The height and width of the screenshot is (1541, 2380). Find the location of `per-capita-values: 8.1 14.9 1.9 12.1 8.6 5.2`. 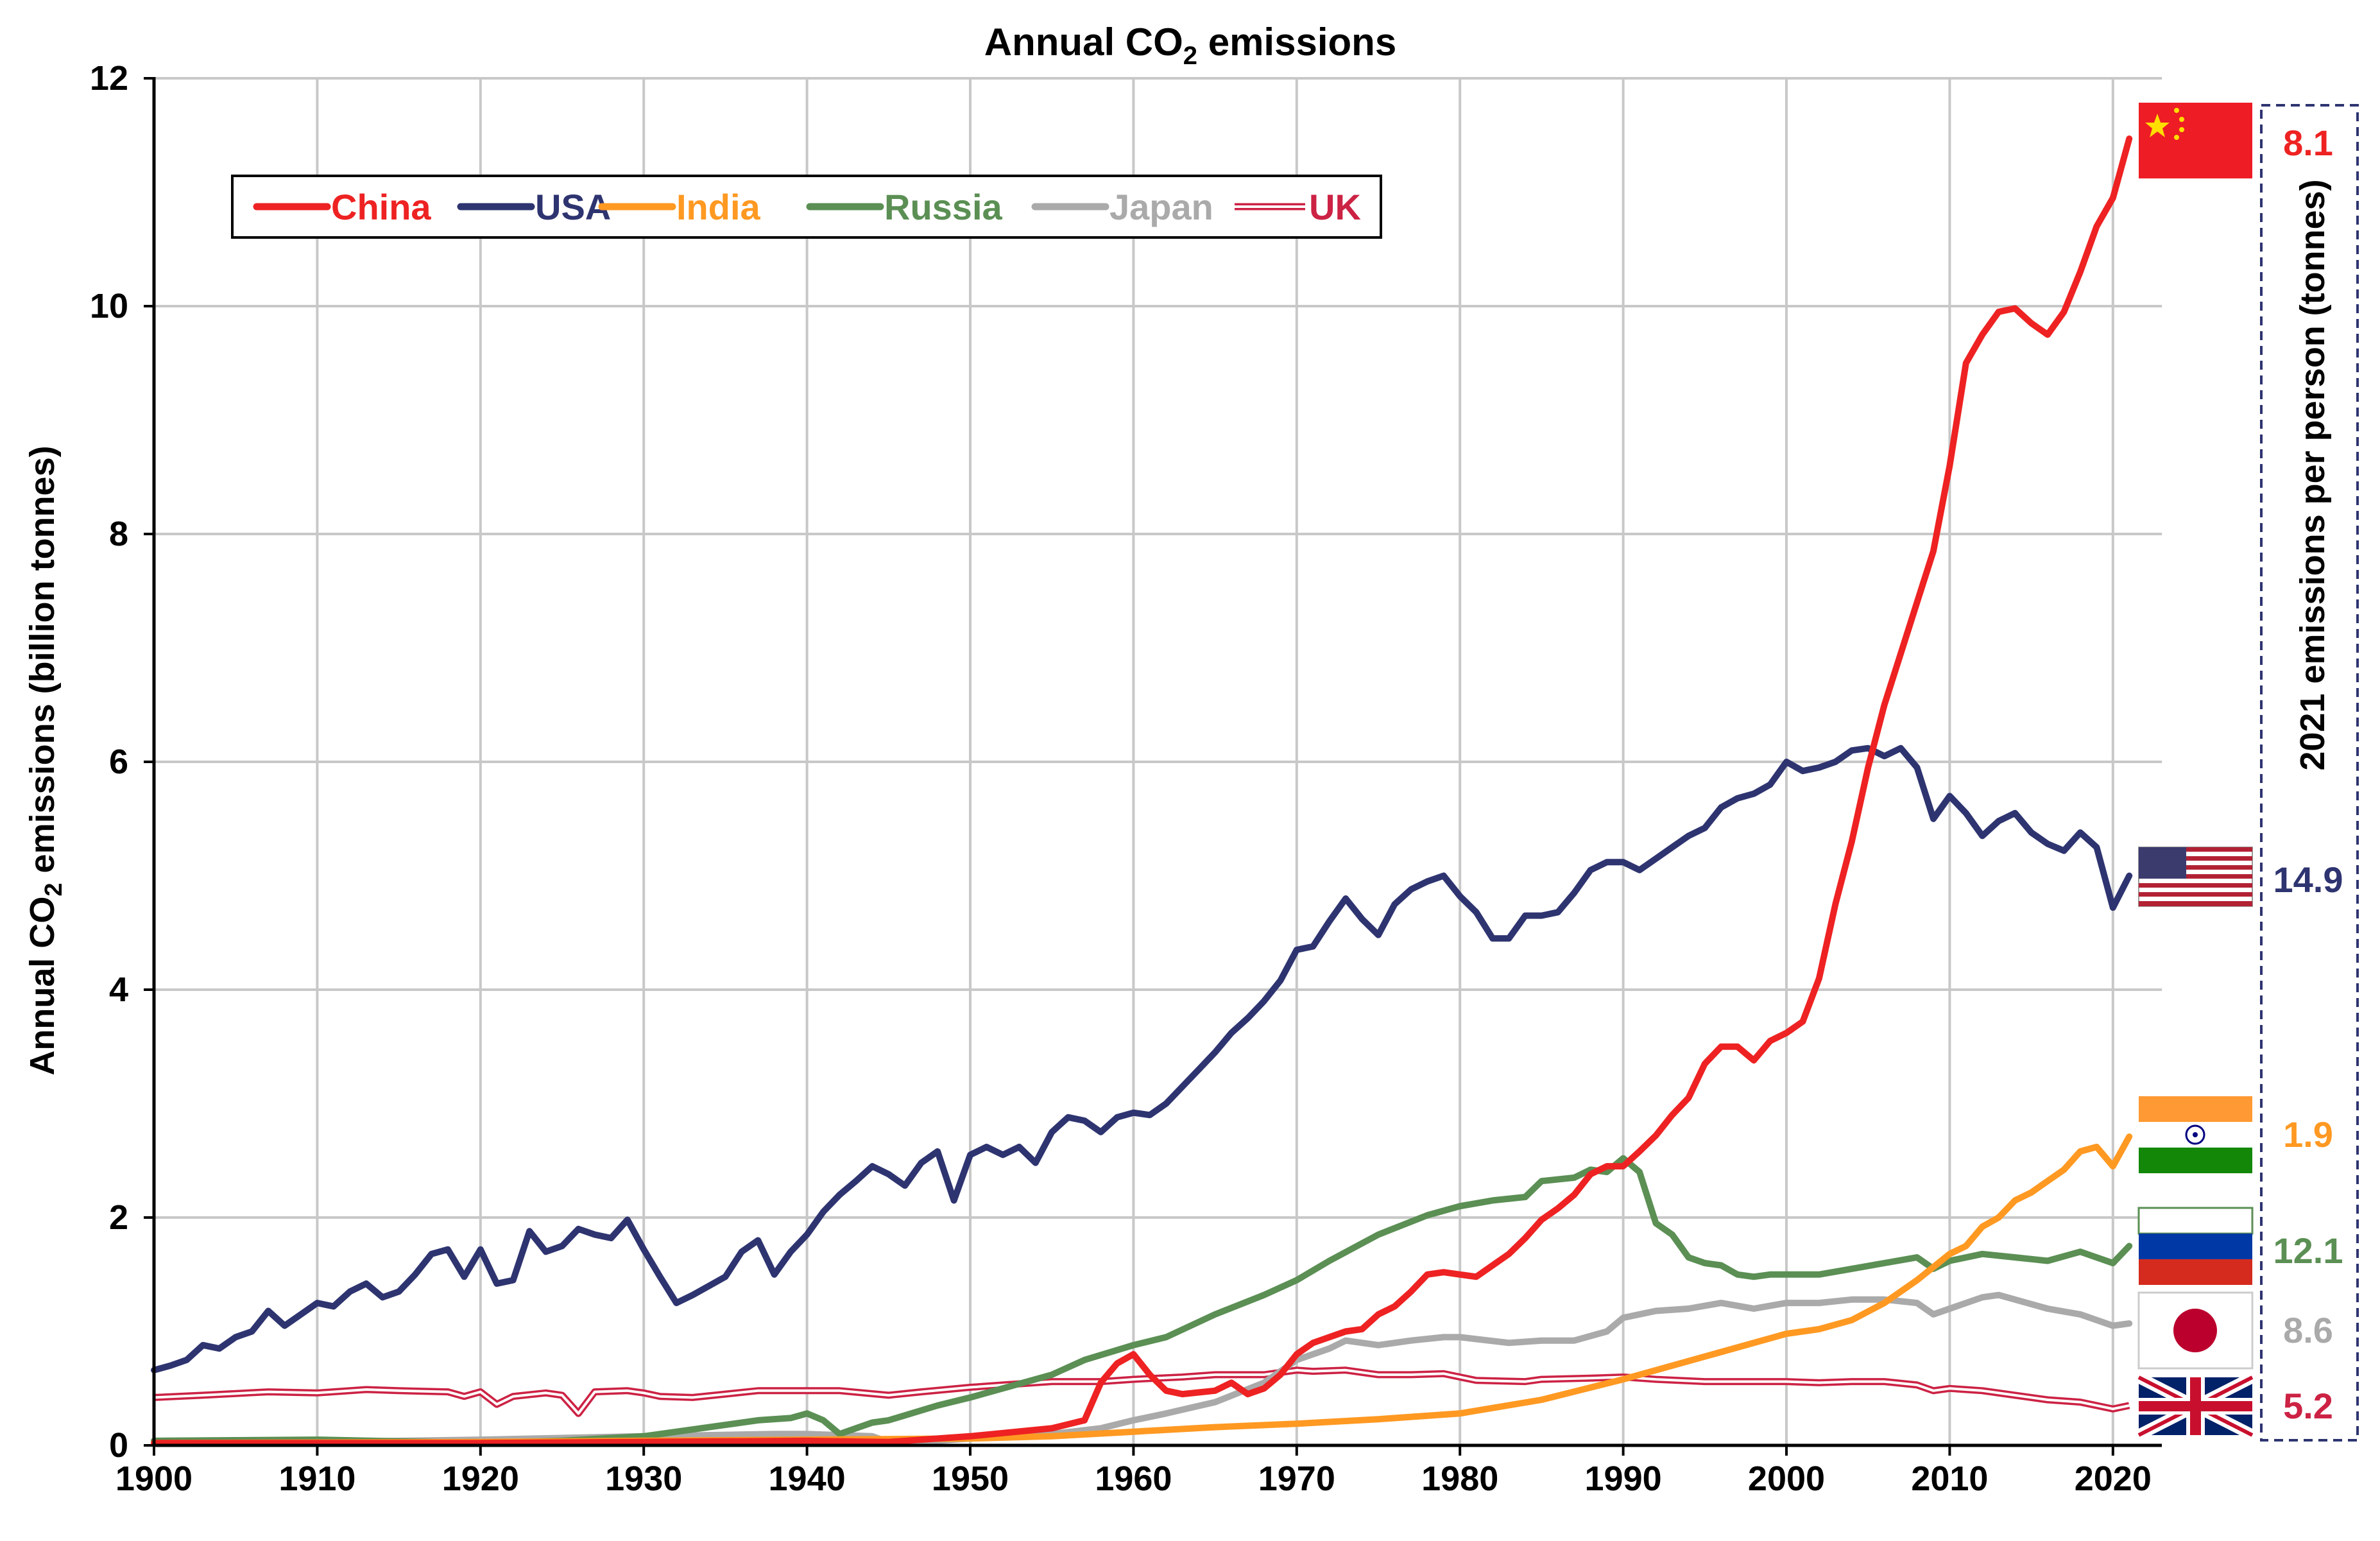

per-capita-values: 8.1 14.9 1.9 12.1 8.6 5.2 is located at coordinates (2308, 775).